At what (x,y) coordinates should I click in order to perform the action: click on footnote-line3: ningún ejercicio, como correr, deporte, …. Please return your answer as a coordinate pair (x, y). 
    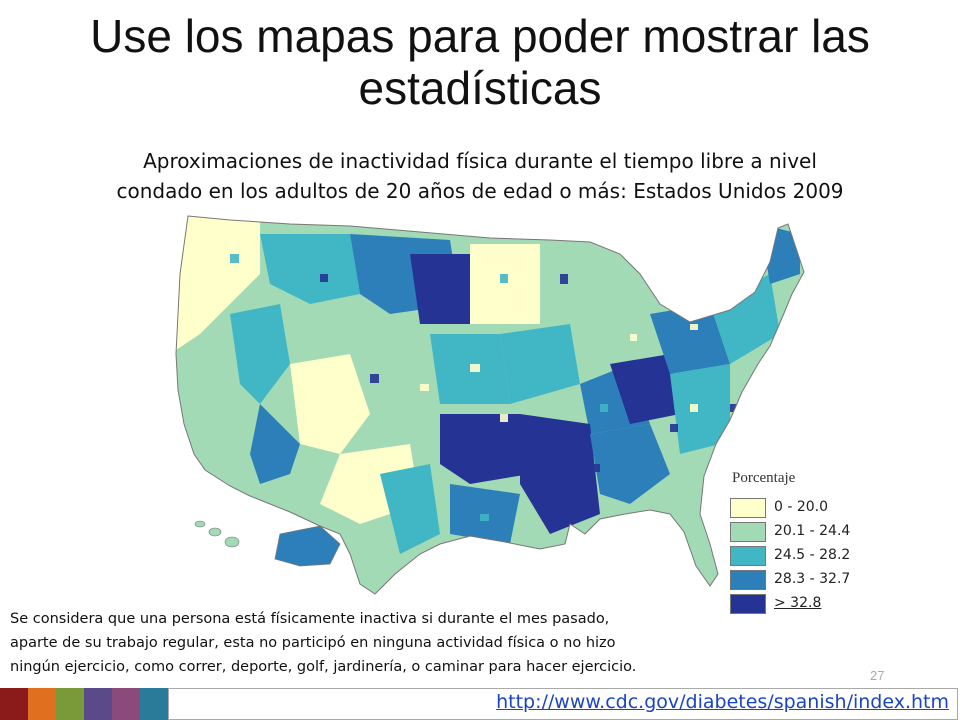
    Looking at the image, I should click on (323, 667).